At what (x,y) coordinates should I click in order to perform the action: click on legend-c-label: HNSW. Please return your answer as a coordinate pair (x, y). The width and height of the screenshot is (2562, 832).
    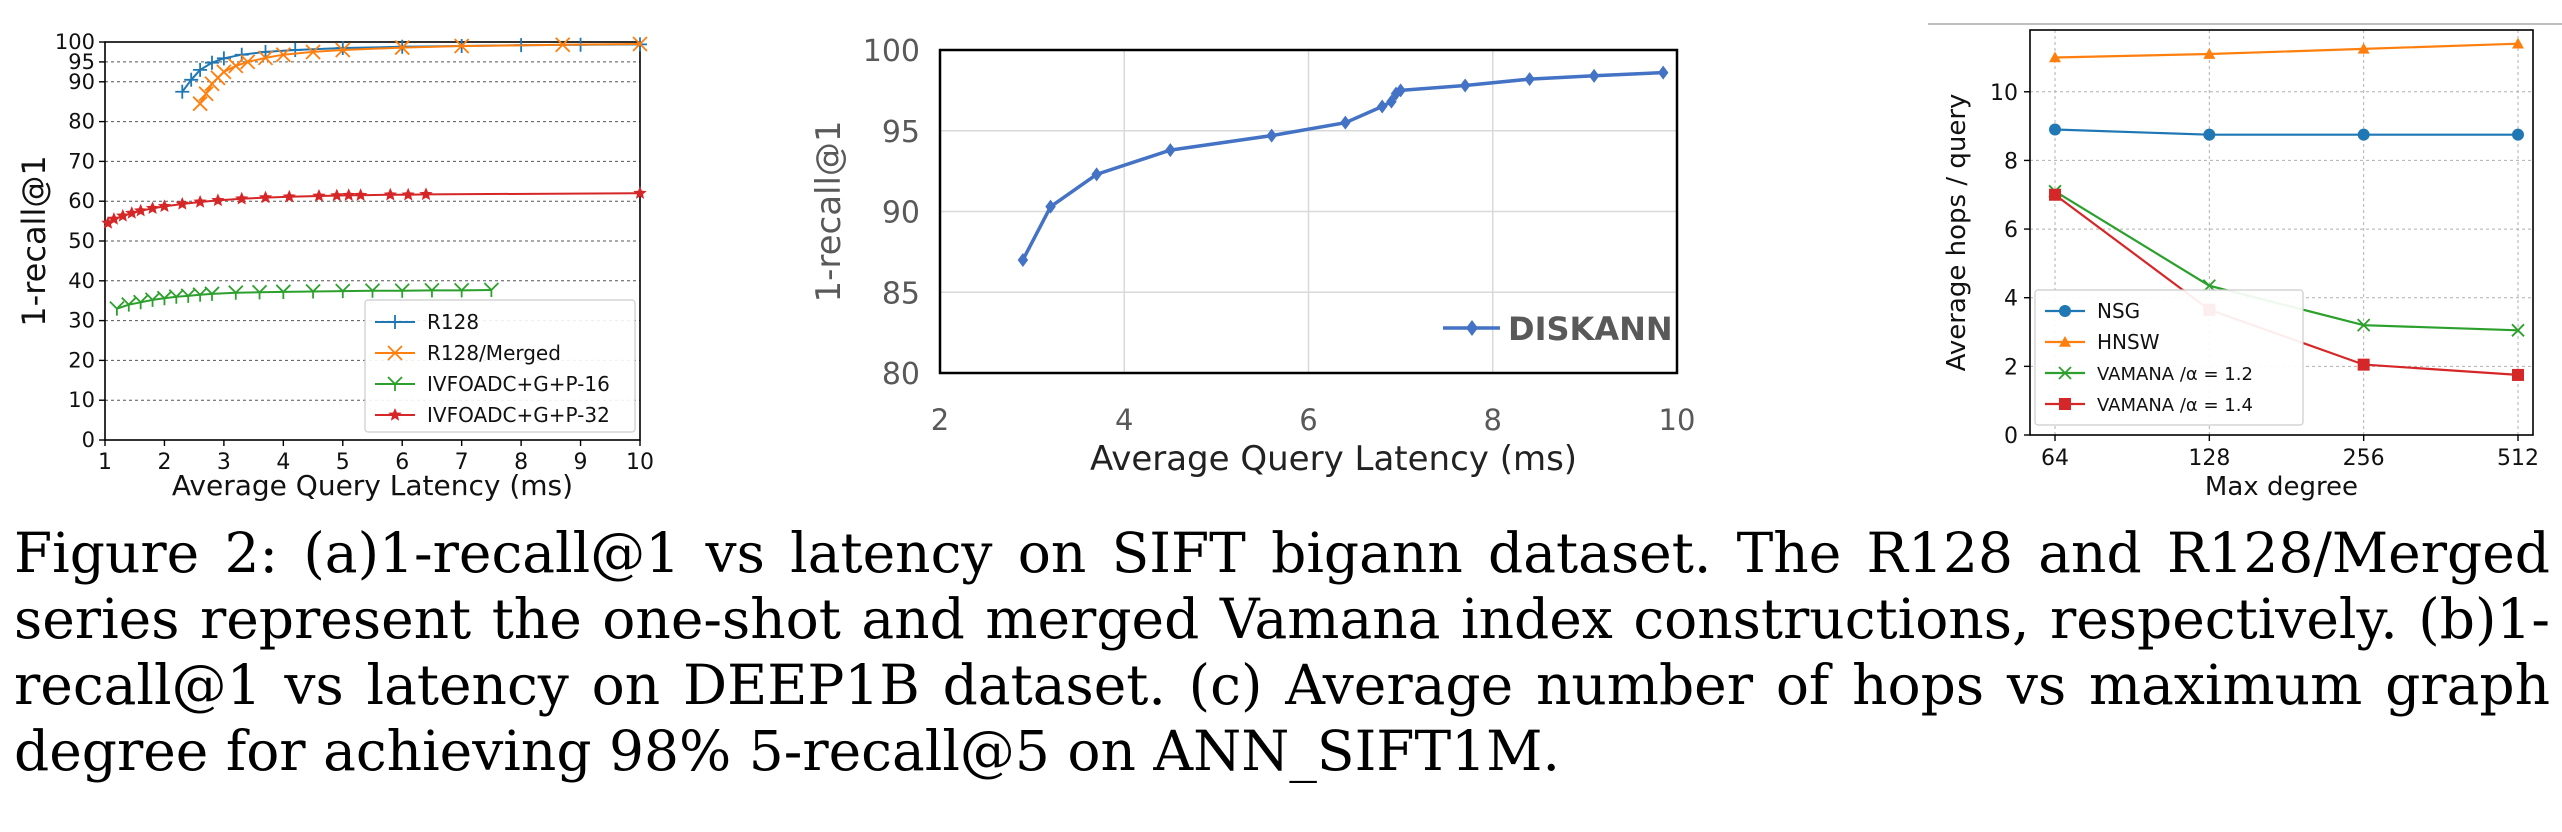
    Looking at the image, I should click on (2128, 342).